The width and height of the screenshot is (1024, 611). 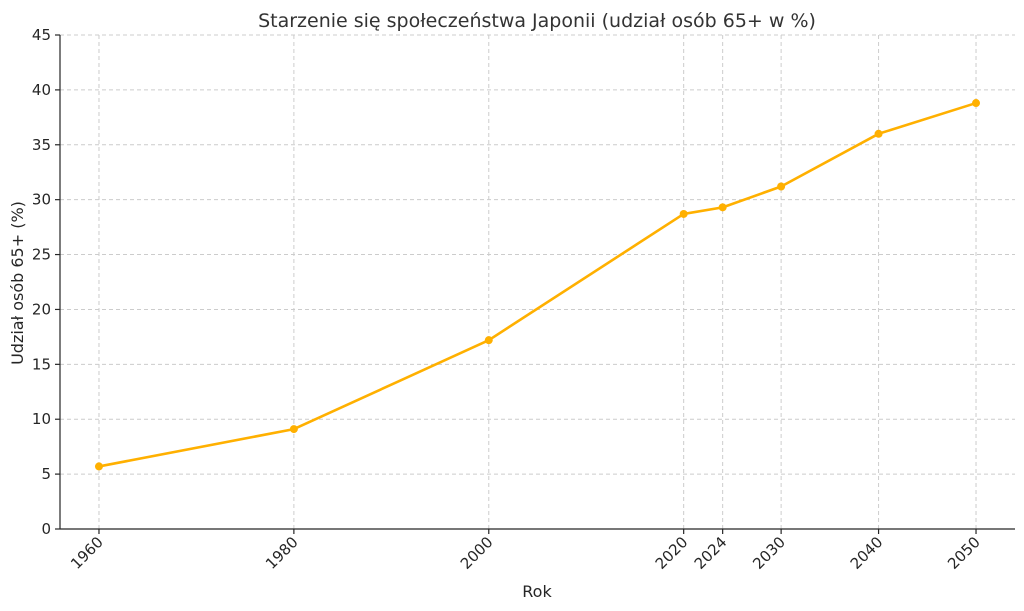 I want to click on y-tick-label: 5, so click(x=46, y=474).